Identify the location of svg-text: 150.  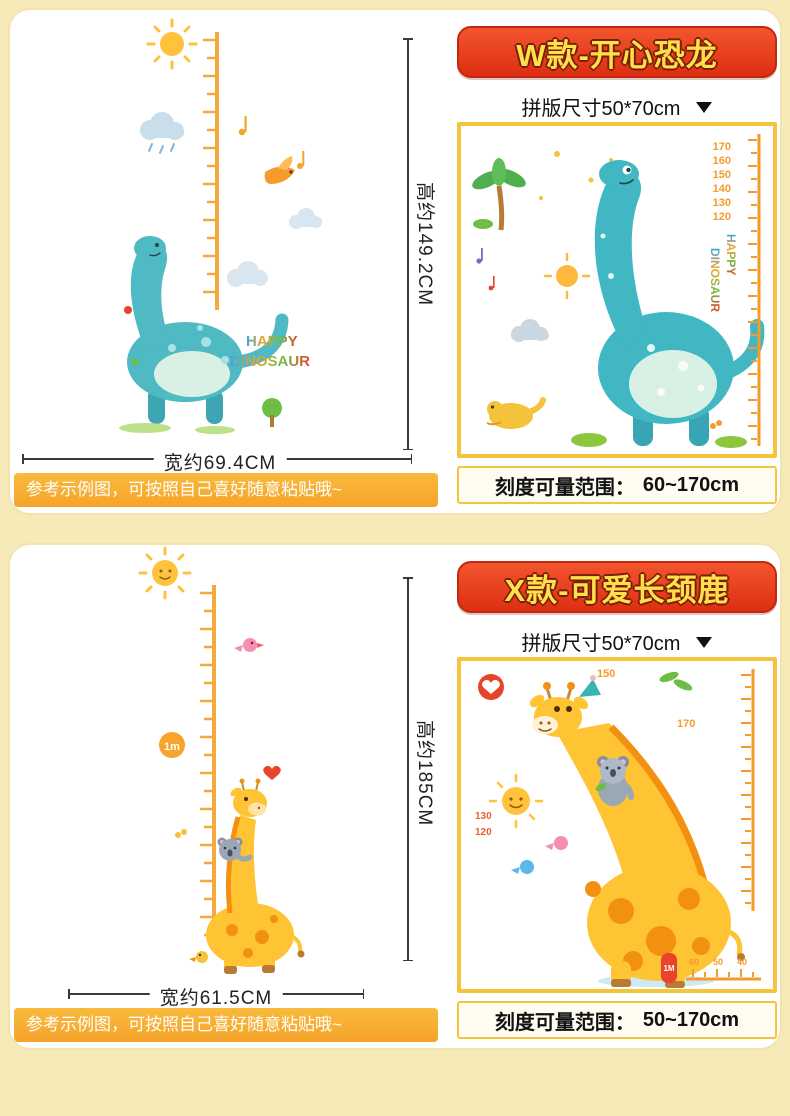
(722, 175).